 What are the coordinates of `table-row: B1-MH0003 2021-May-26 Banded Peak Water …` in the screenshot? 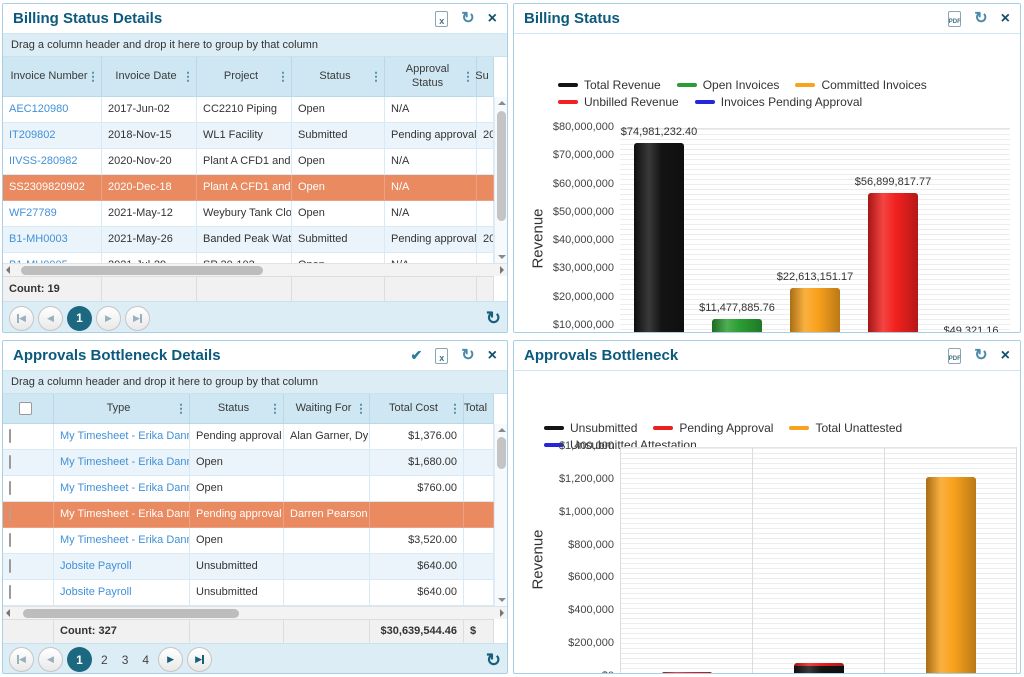 It's located at (248, 240).